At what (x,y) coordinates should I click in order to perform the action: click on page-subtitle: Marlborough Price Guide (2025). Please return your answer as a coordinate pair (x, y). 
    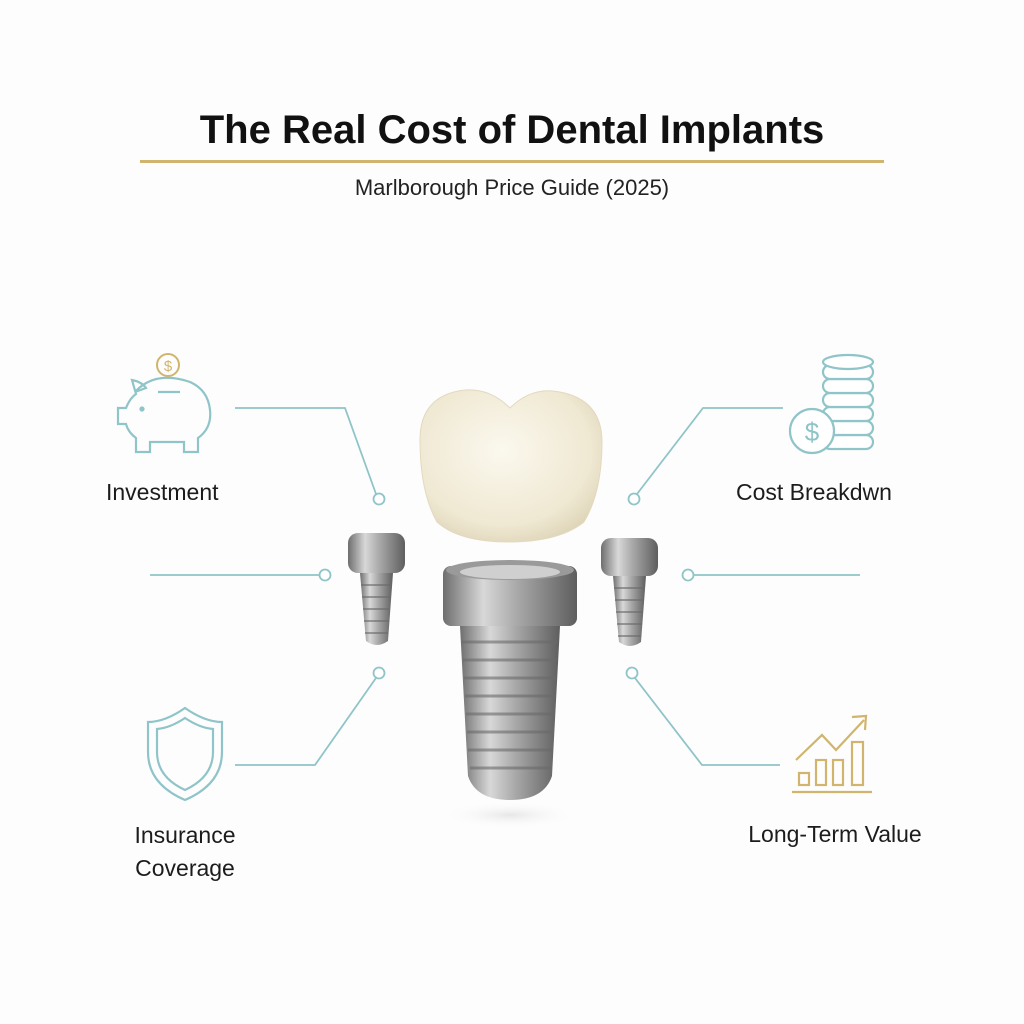
    Looking at the image, I should click on (512, 187).